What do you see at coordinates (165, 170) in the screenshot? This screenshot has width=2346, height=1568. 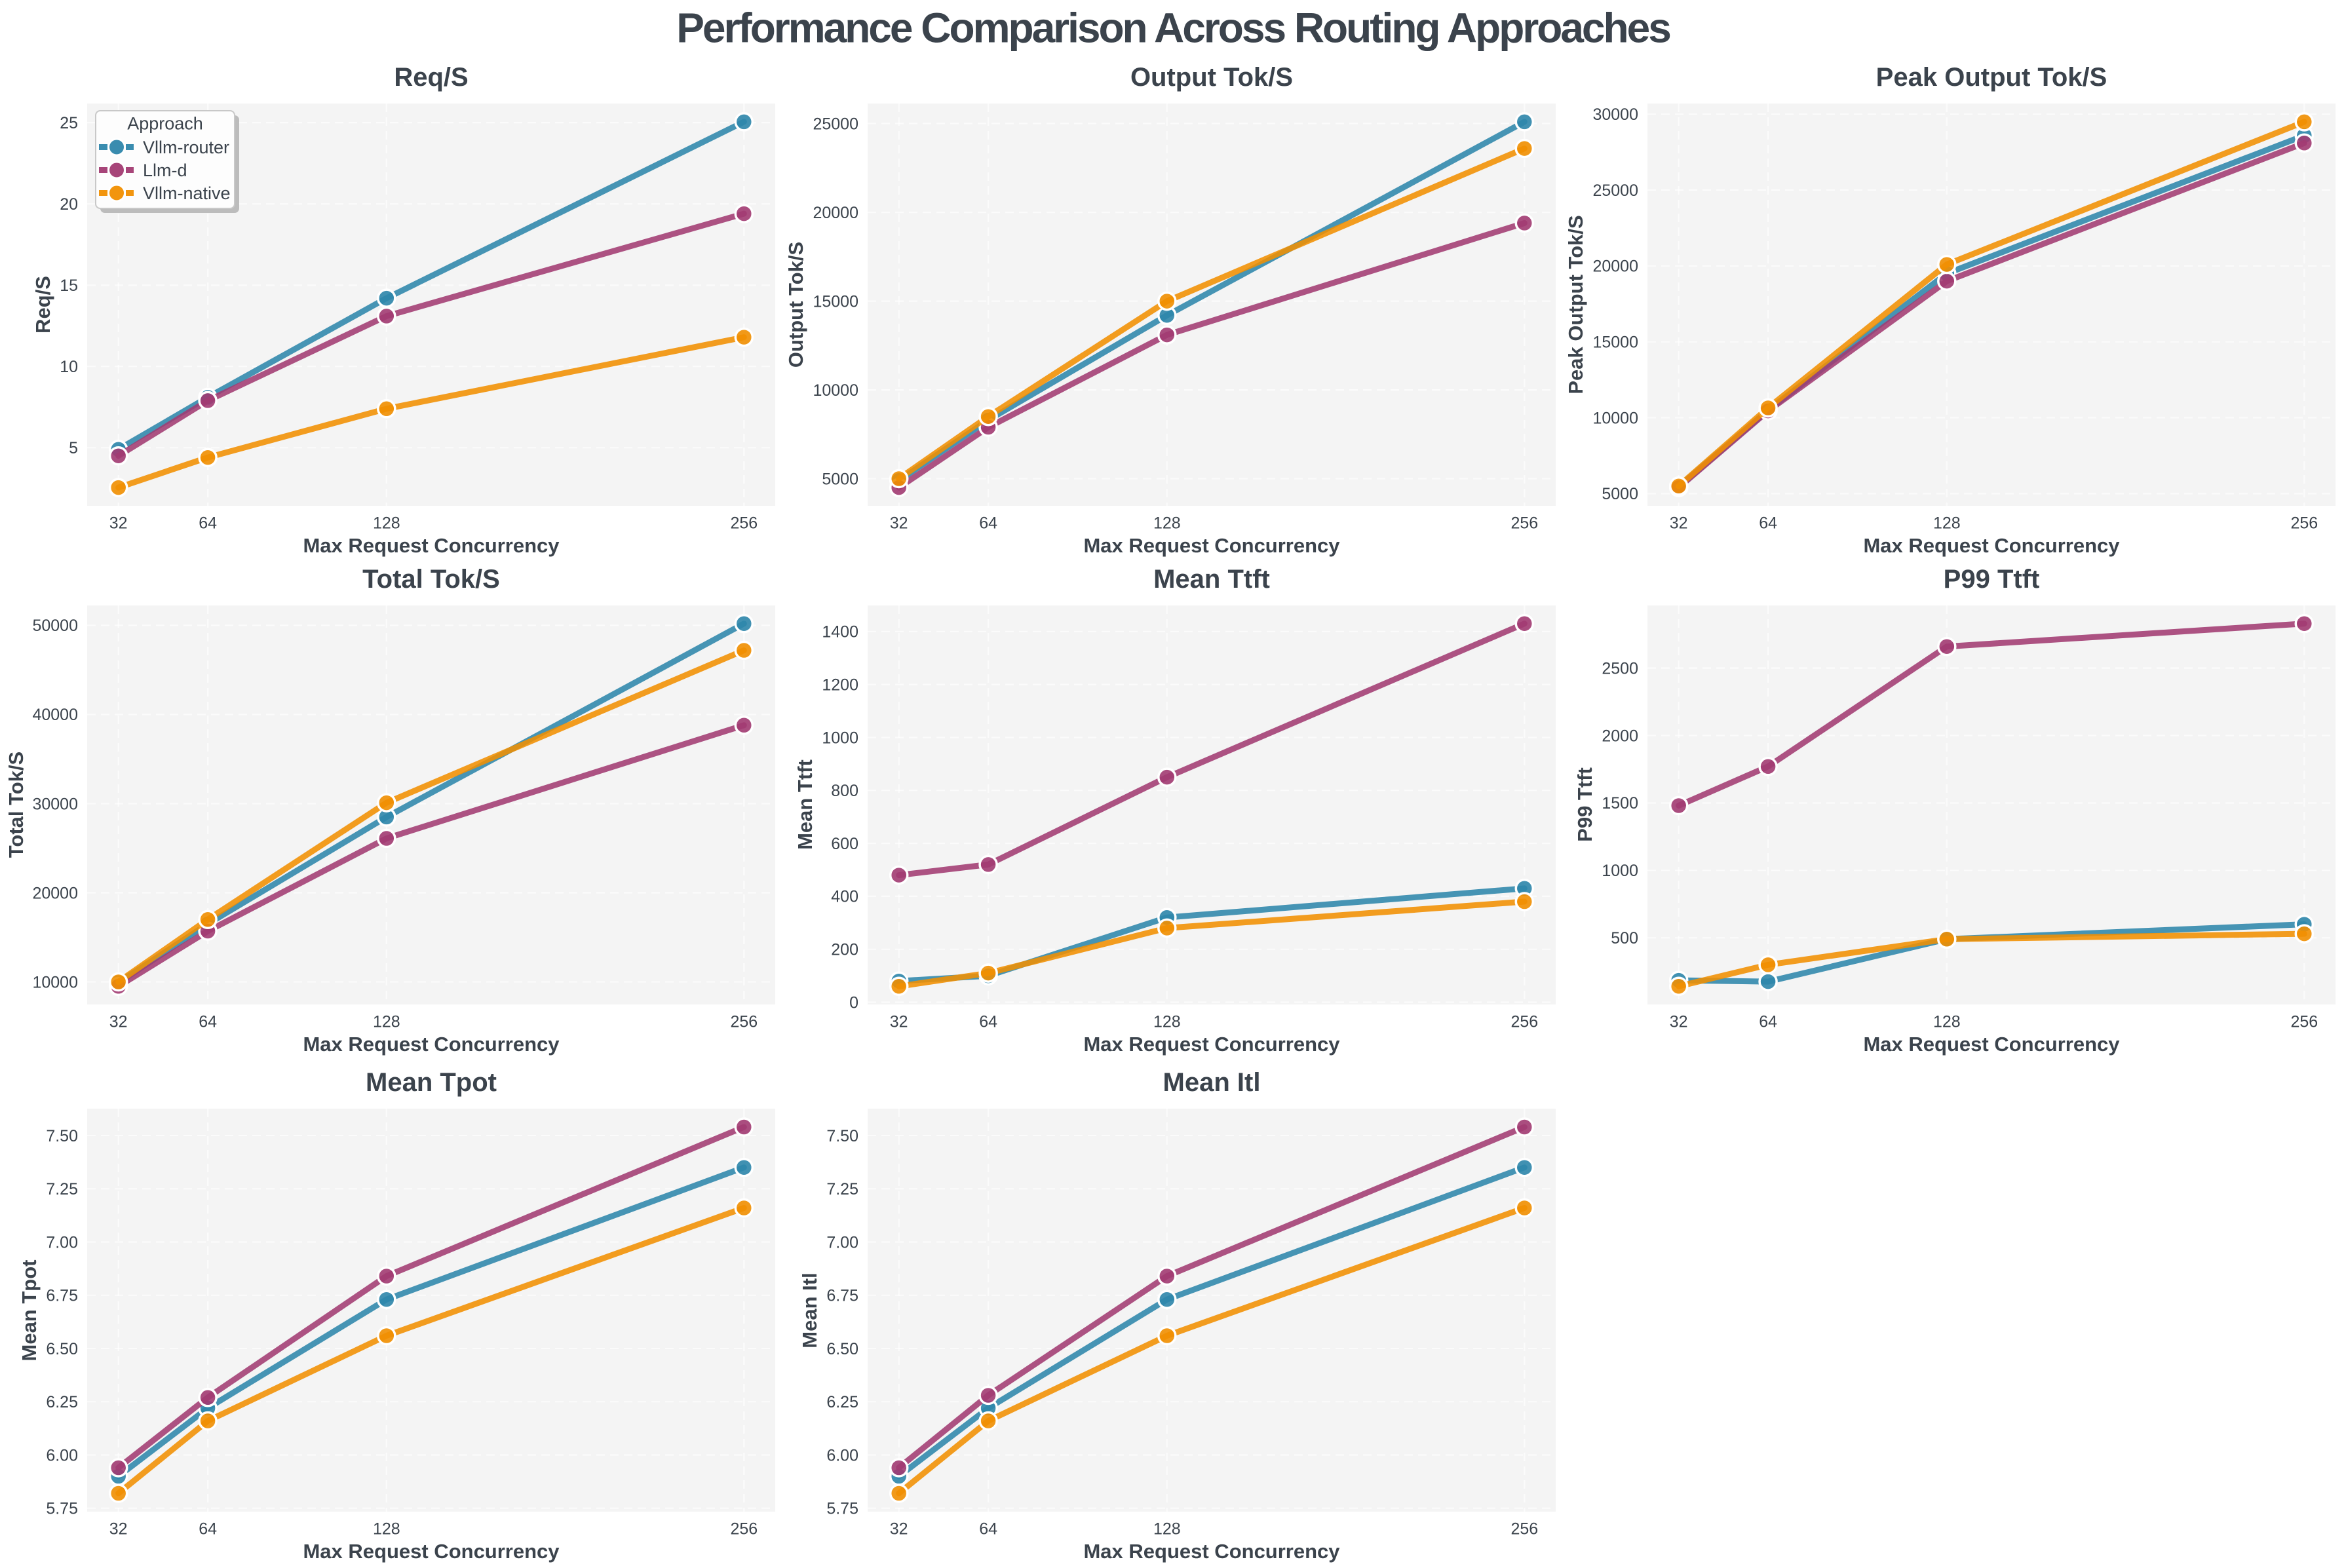 I see `svg-text: Llm-d` at bounding box center [165, 170].